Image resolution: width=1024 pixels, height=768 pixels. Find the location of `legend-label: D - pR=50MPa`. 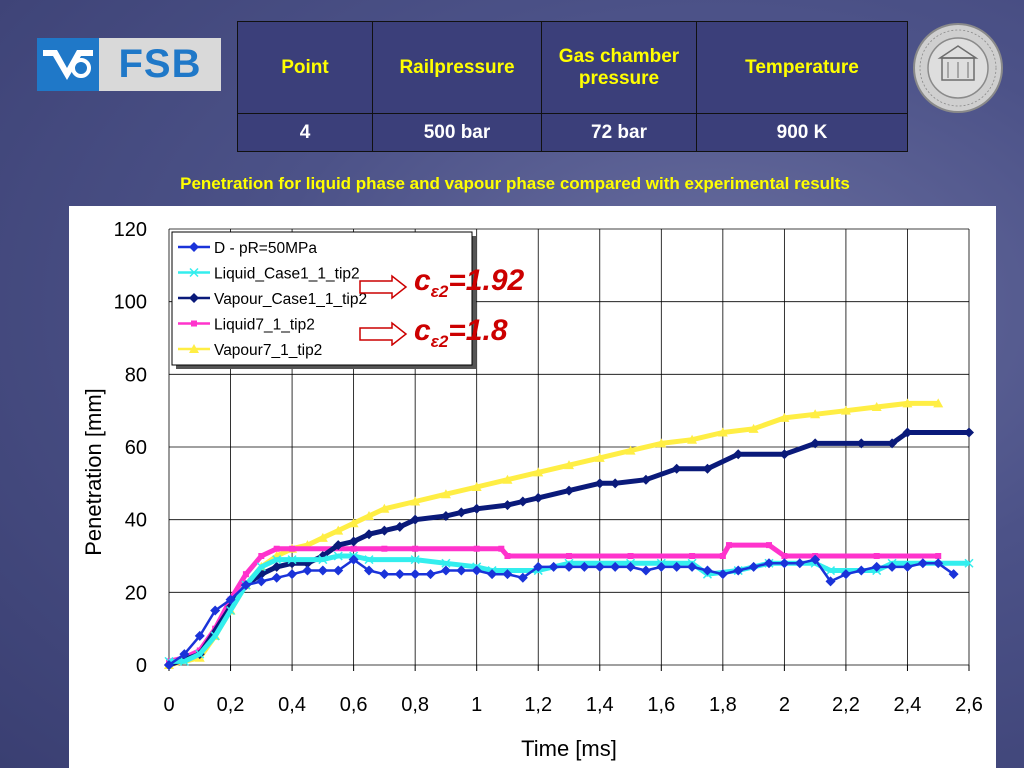

legend-label: D - pR=50MPa is located at coordinates (265, 248).